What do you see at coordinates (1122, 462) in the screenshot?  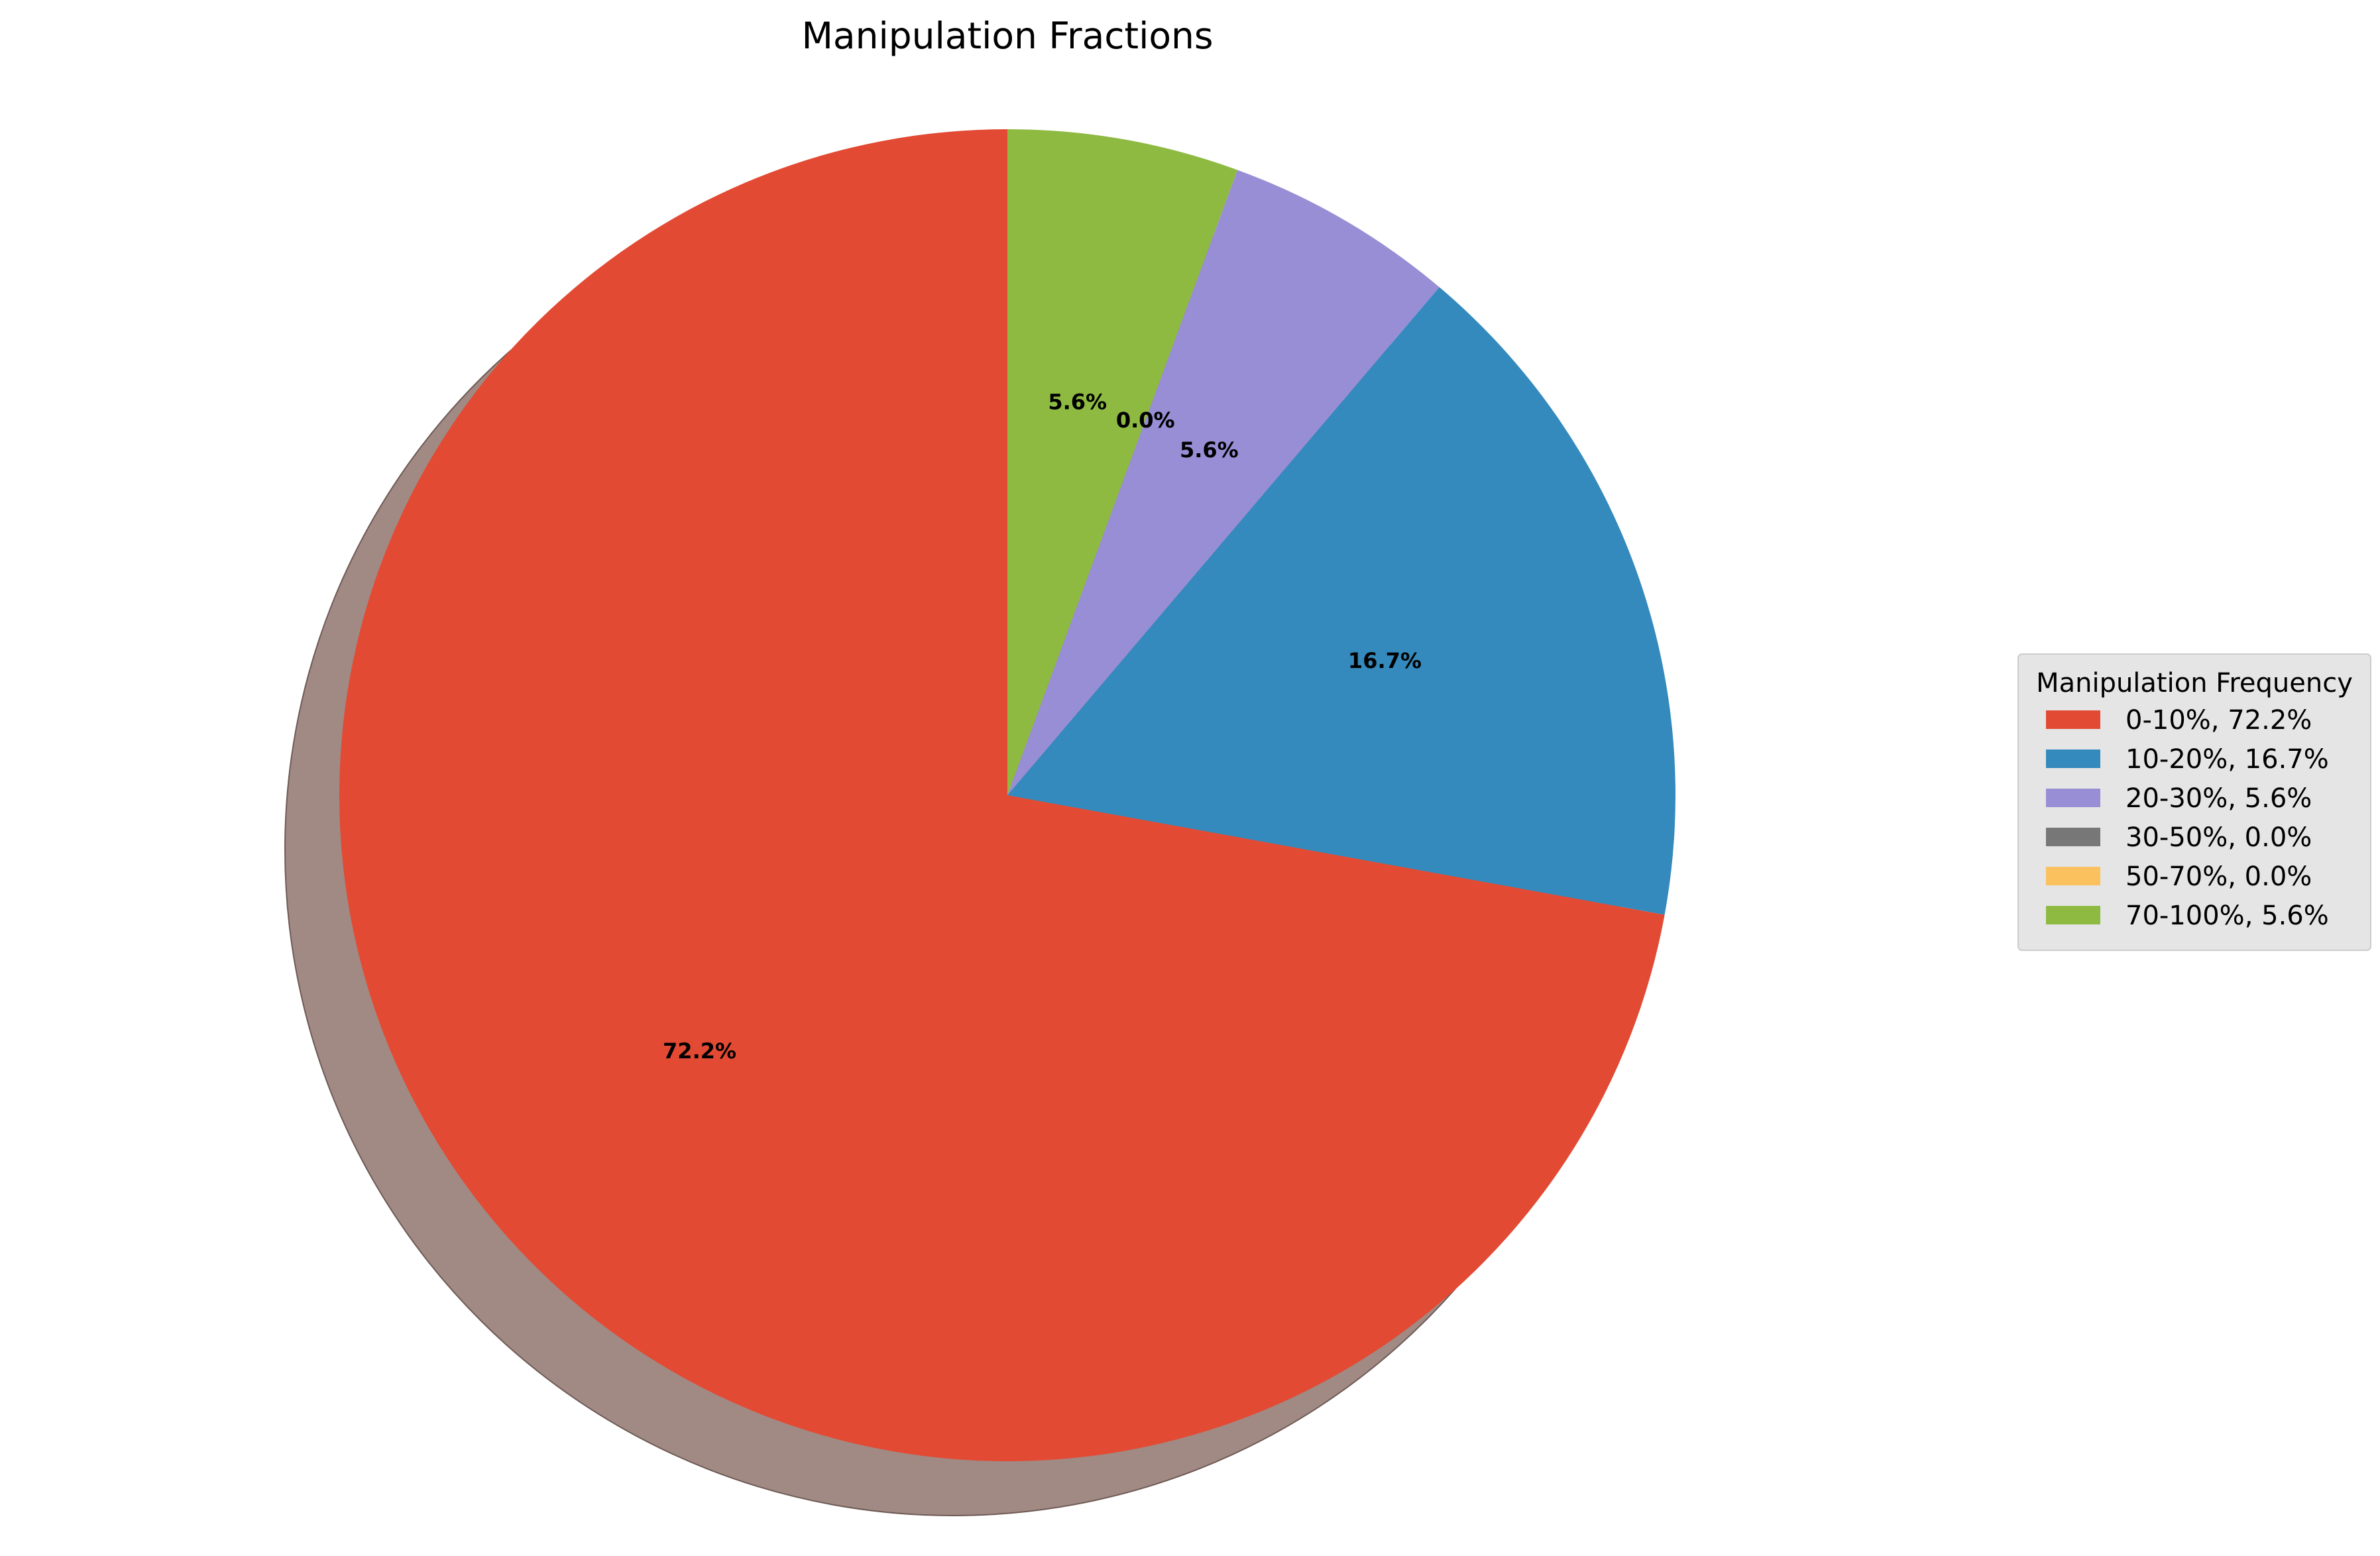 I see `pie-slice-70-100pct` at bounding box center [1122, 462].